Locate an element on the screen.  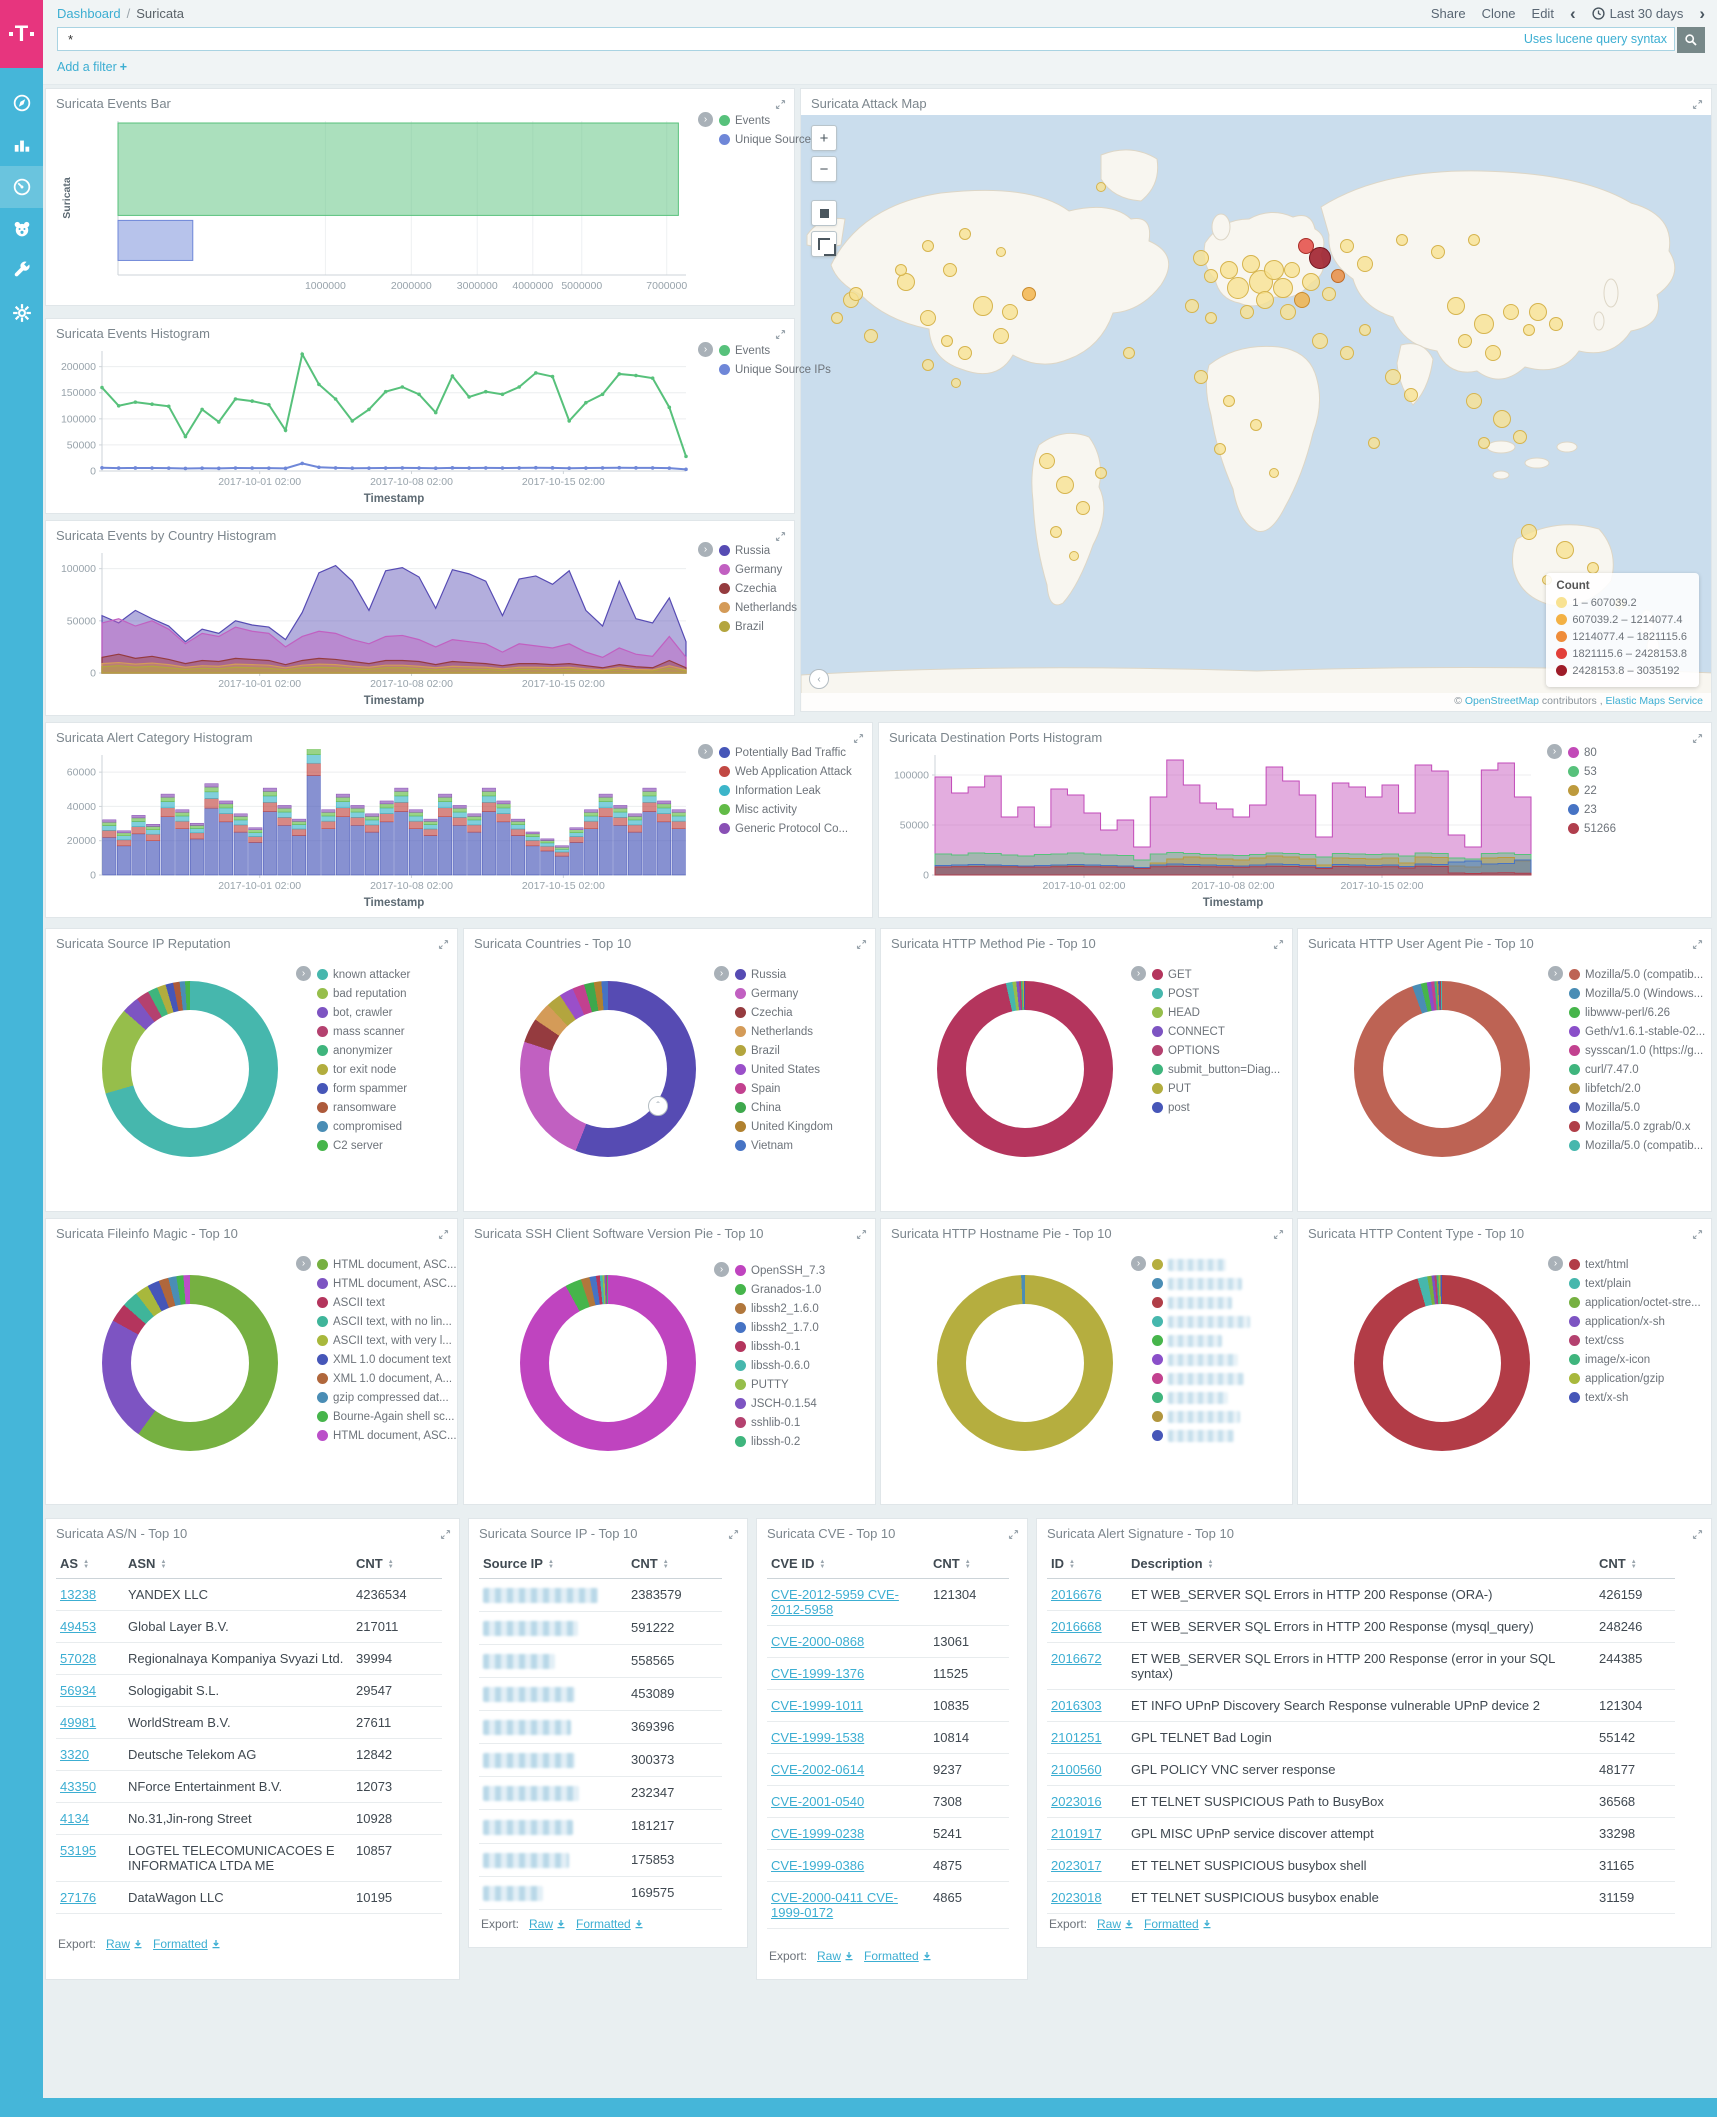
breadcrumb-dashboard-link: Dashboard is located at coordinates (89, 13).